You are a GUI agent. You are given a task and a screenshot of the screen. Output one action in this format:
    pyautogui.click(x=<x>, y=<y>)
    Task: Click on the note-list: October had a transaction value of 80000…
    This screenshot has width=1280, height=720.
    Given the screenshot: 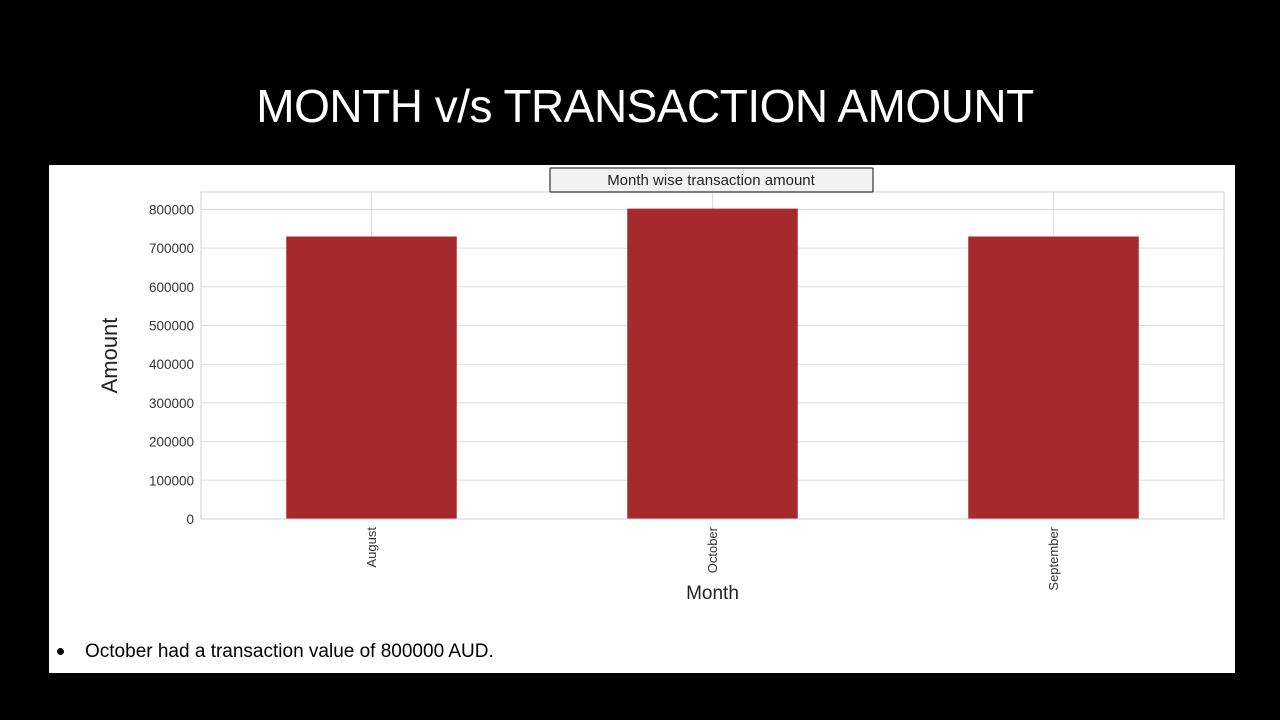 What is the action you would take?
    pyautogui.click(x=642, y=652)
    